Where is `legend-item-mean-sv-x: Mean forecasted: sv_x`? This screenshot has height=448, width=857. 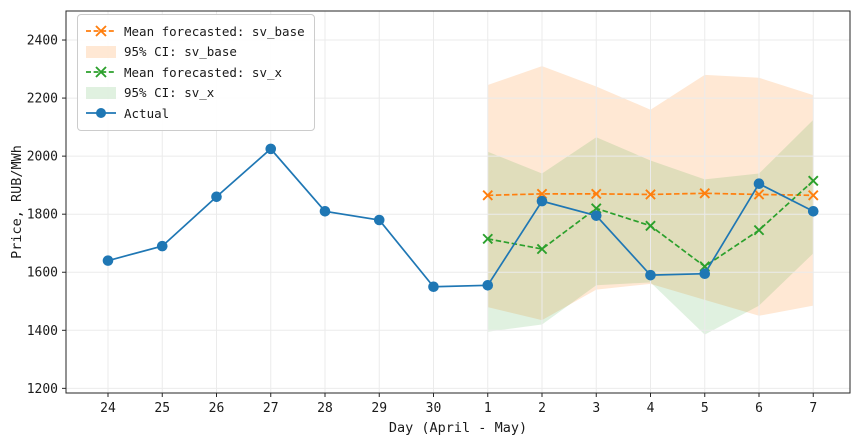
legend-item-mean-sv-x: Mean forecasted: sv_x is located at coordinates (195, 72).